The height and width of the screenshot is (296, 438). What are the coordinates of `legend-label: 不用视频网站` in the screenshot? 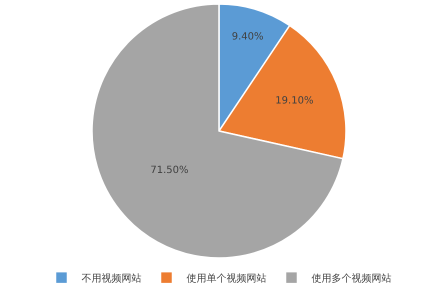 It's located at (112, 278).